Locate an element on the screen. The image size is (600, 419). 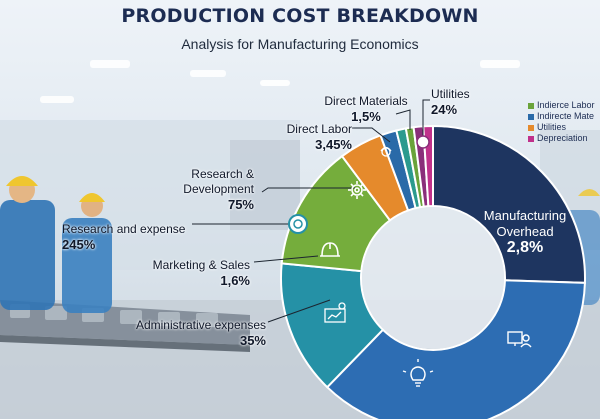
legend-item: Indierce Labor is located at coordinates (561, 105).